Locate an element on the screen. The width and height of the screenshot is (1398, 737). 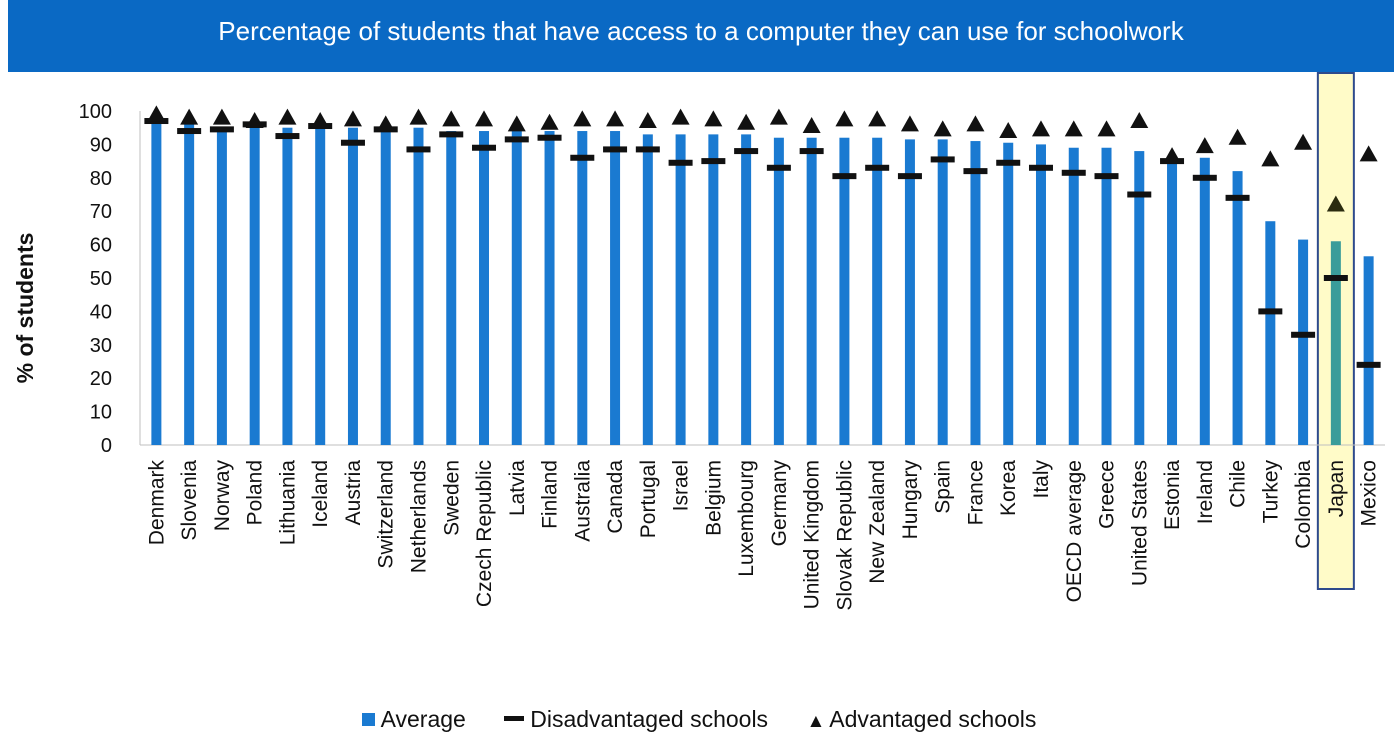
triangle-icon: ▲ is located at coordinates (815, 722).